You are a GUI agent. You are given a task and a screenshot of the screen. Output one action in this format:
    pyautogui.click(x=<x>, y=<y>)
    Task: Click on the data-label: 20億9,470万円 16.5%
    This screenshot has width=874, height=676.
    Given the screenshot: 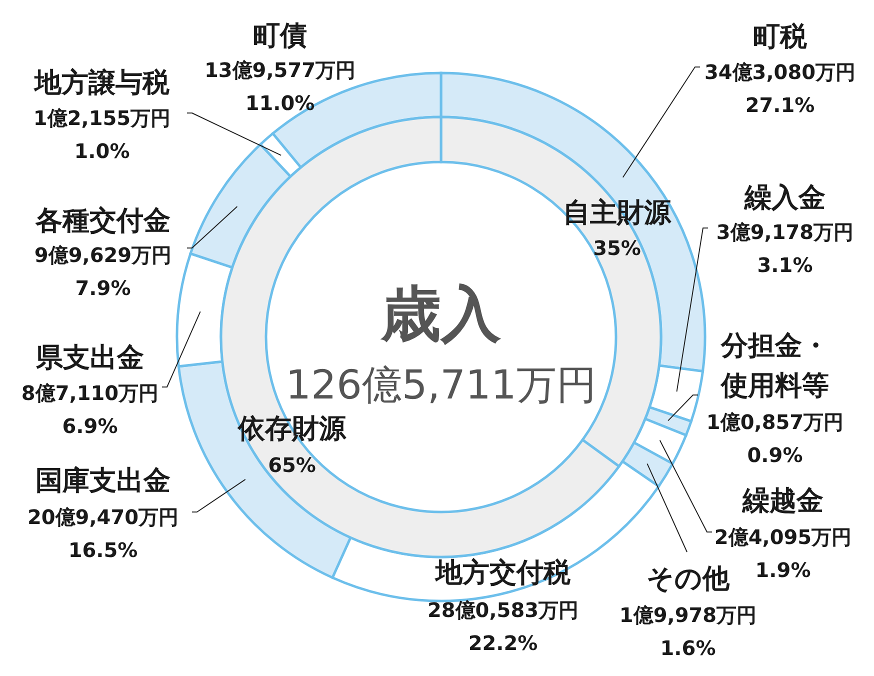 What is the action you would take?
    pyautogui.click(x=103, y=533)
    